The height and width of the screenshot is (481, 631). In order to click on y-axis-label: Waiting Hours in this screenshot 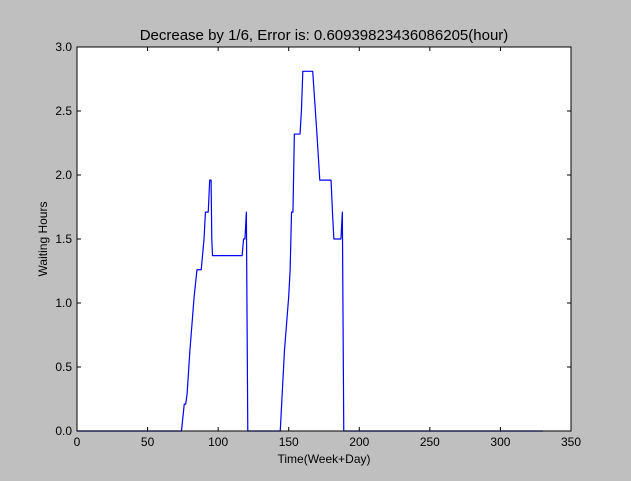, I will do `click(43, 239)`.